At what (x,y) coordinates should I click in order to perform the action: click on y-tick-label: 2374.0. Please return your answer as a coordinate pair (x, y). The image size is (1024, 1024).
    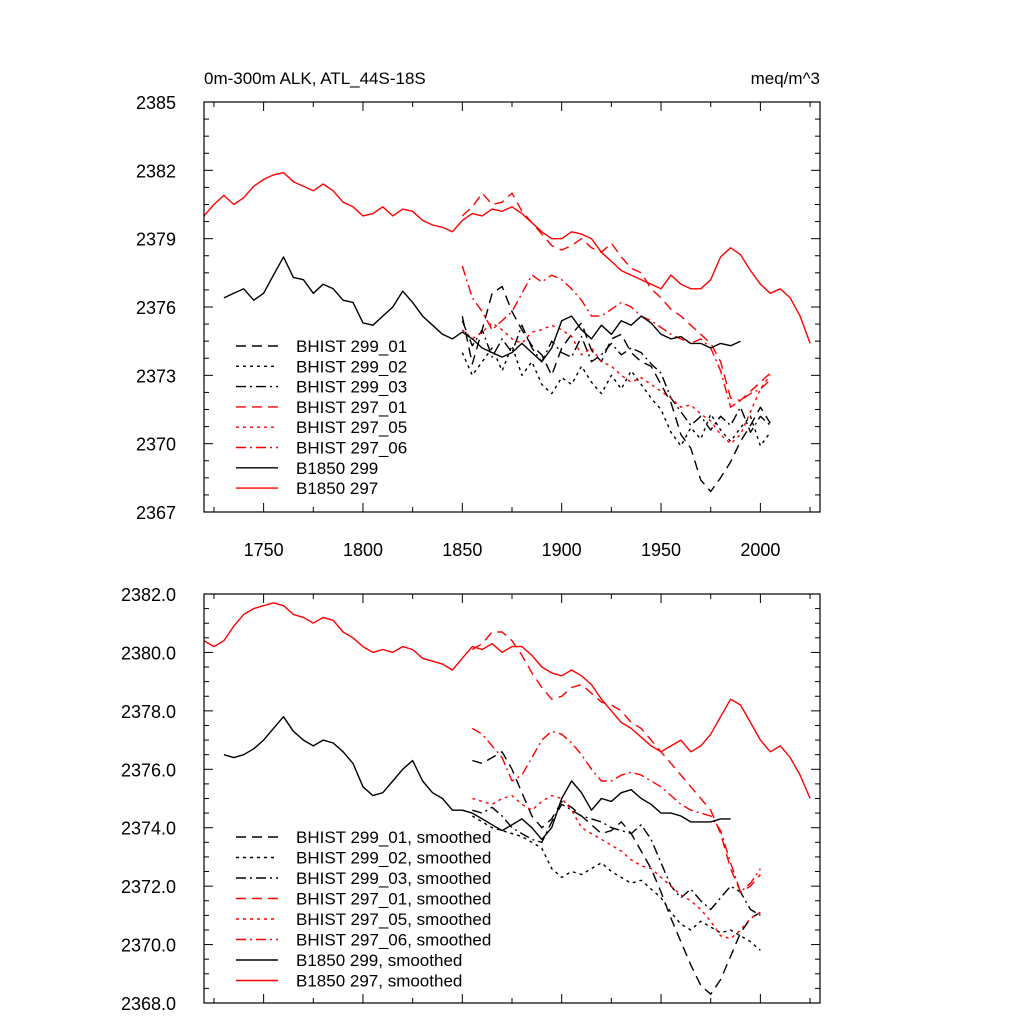
    Looking at the image, I should click on (148, 829).